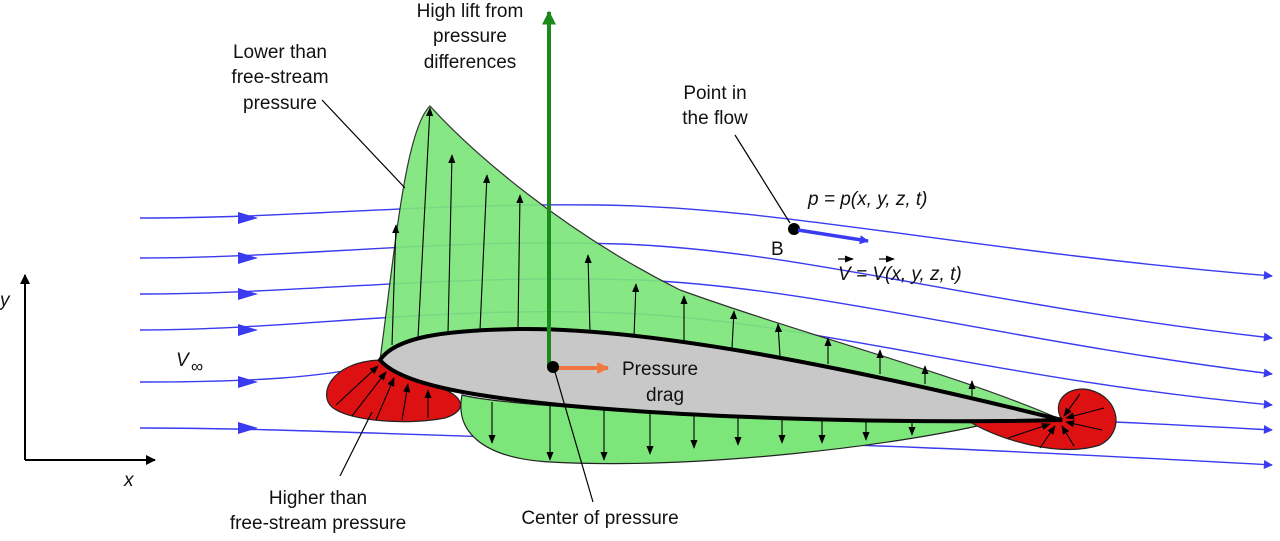 The height and width of the screenshot is (541, 1280). Describe the element at coordinates (318, 511) in the screenshot. I see `higher-pressure-label: Higher than free-stream pressure` at that location.